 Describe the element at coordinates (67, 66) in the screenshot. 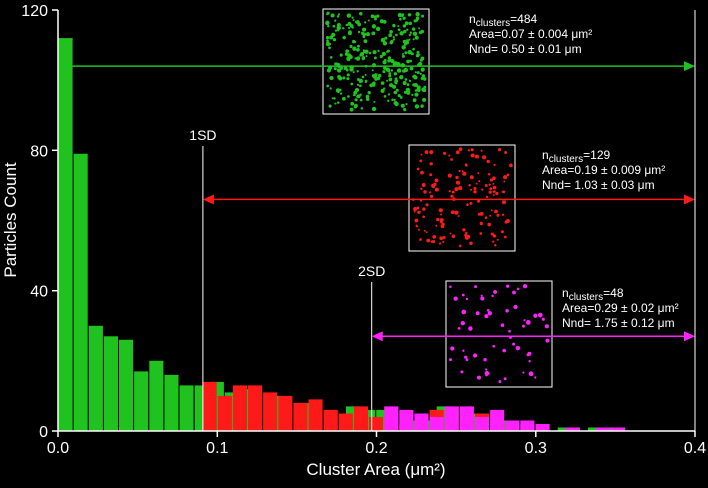

I see `arrowhead-left-icon` at that location.